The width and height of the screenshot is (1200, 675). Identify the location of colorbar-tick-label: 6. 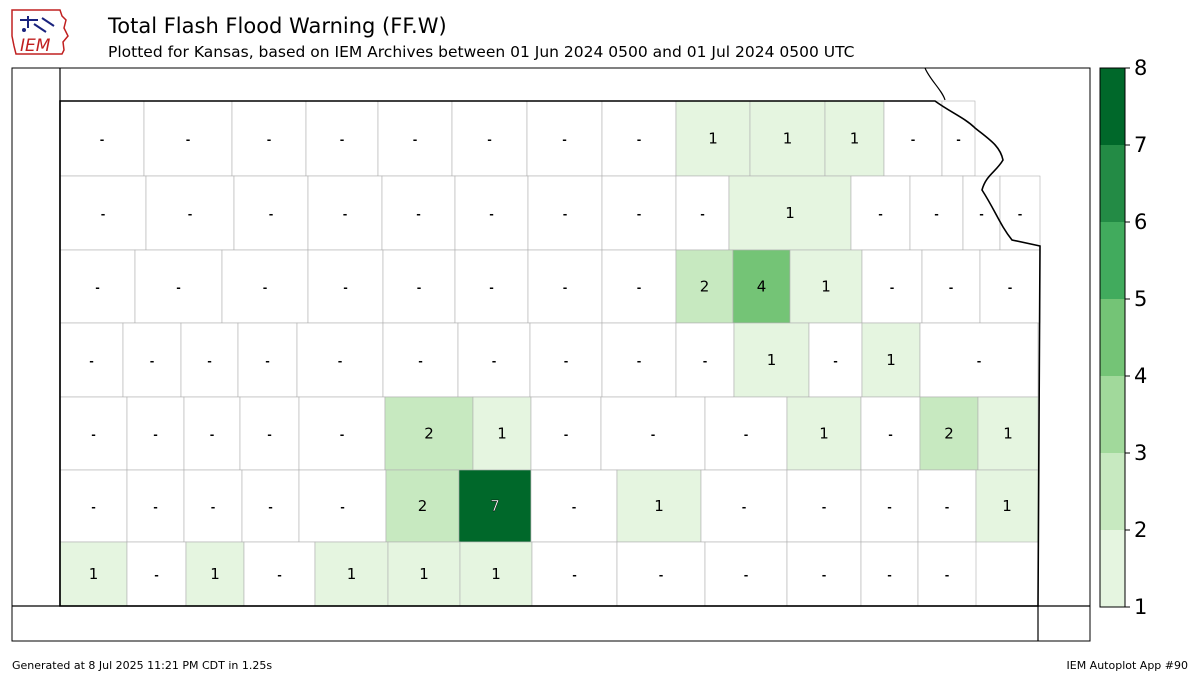
(1141, 222).